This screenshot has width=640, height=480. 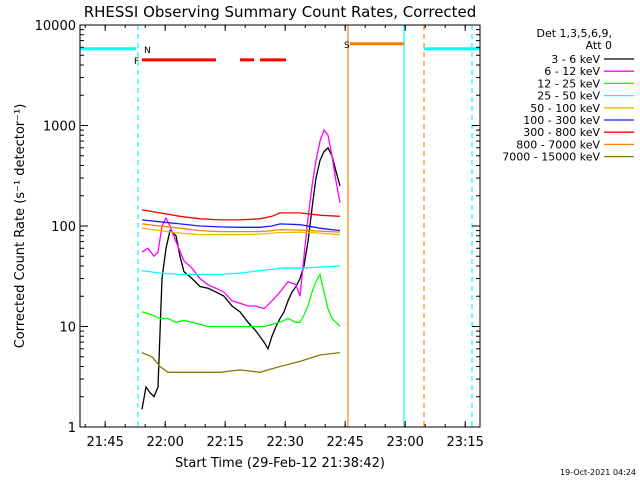 I want to click on x-tick-label: 23:15, so click(x=464, y=442).